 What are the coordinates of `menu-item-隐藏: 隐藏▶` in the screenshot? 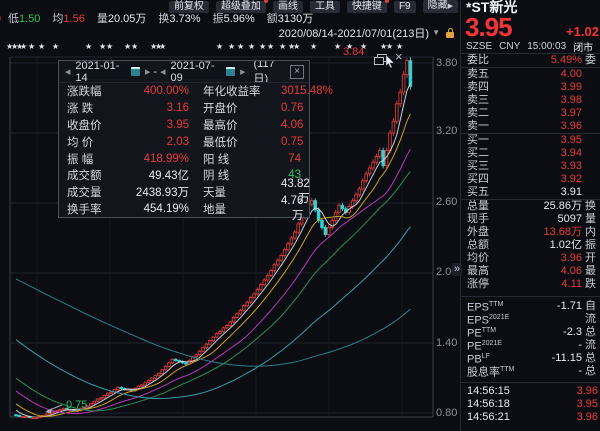 It's located at (440, 6).